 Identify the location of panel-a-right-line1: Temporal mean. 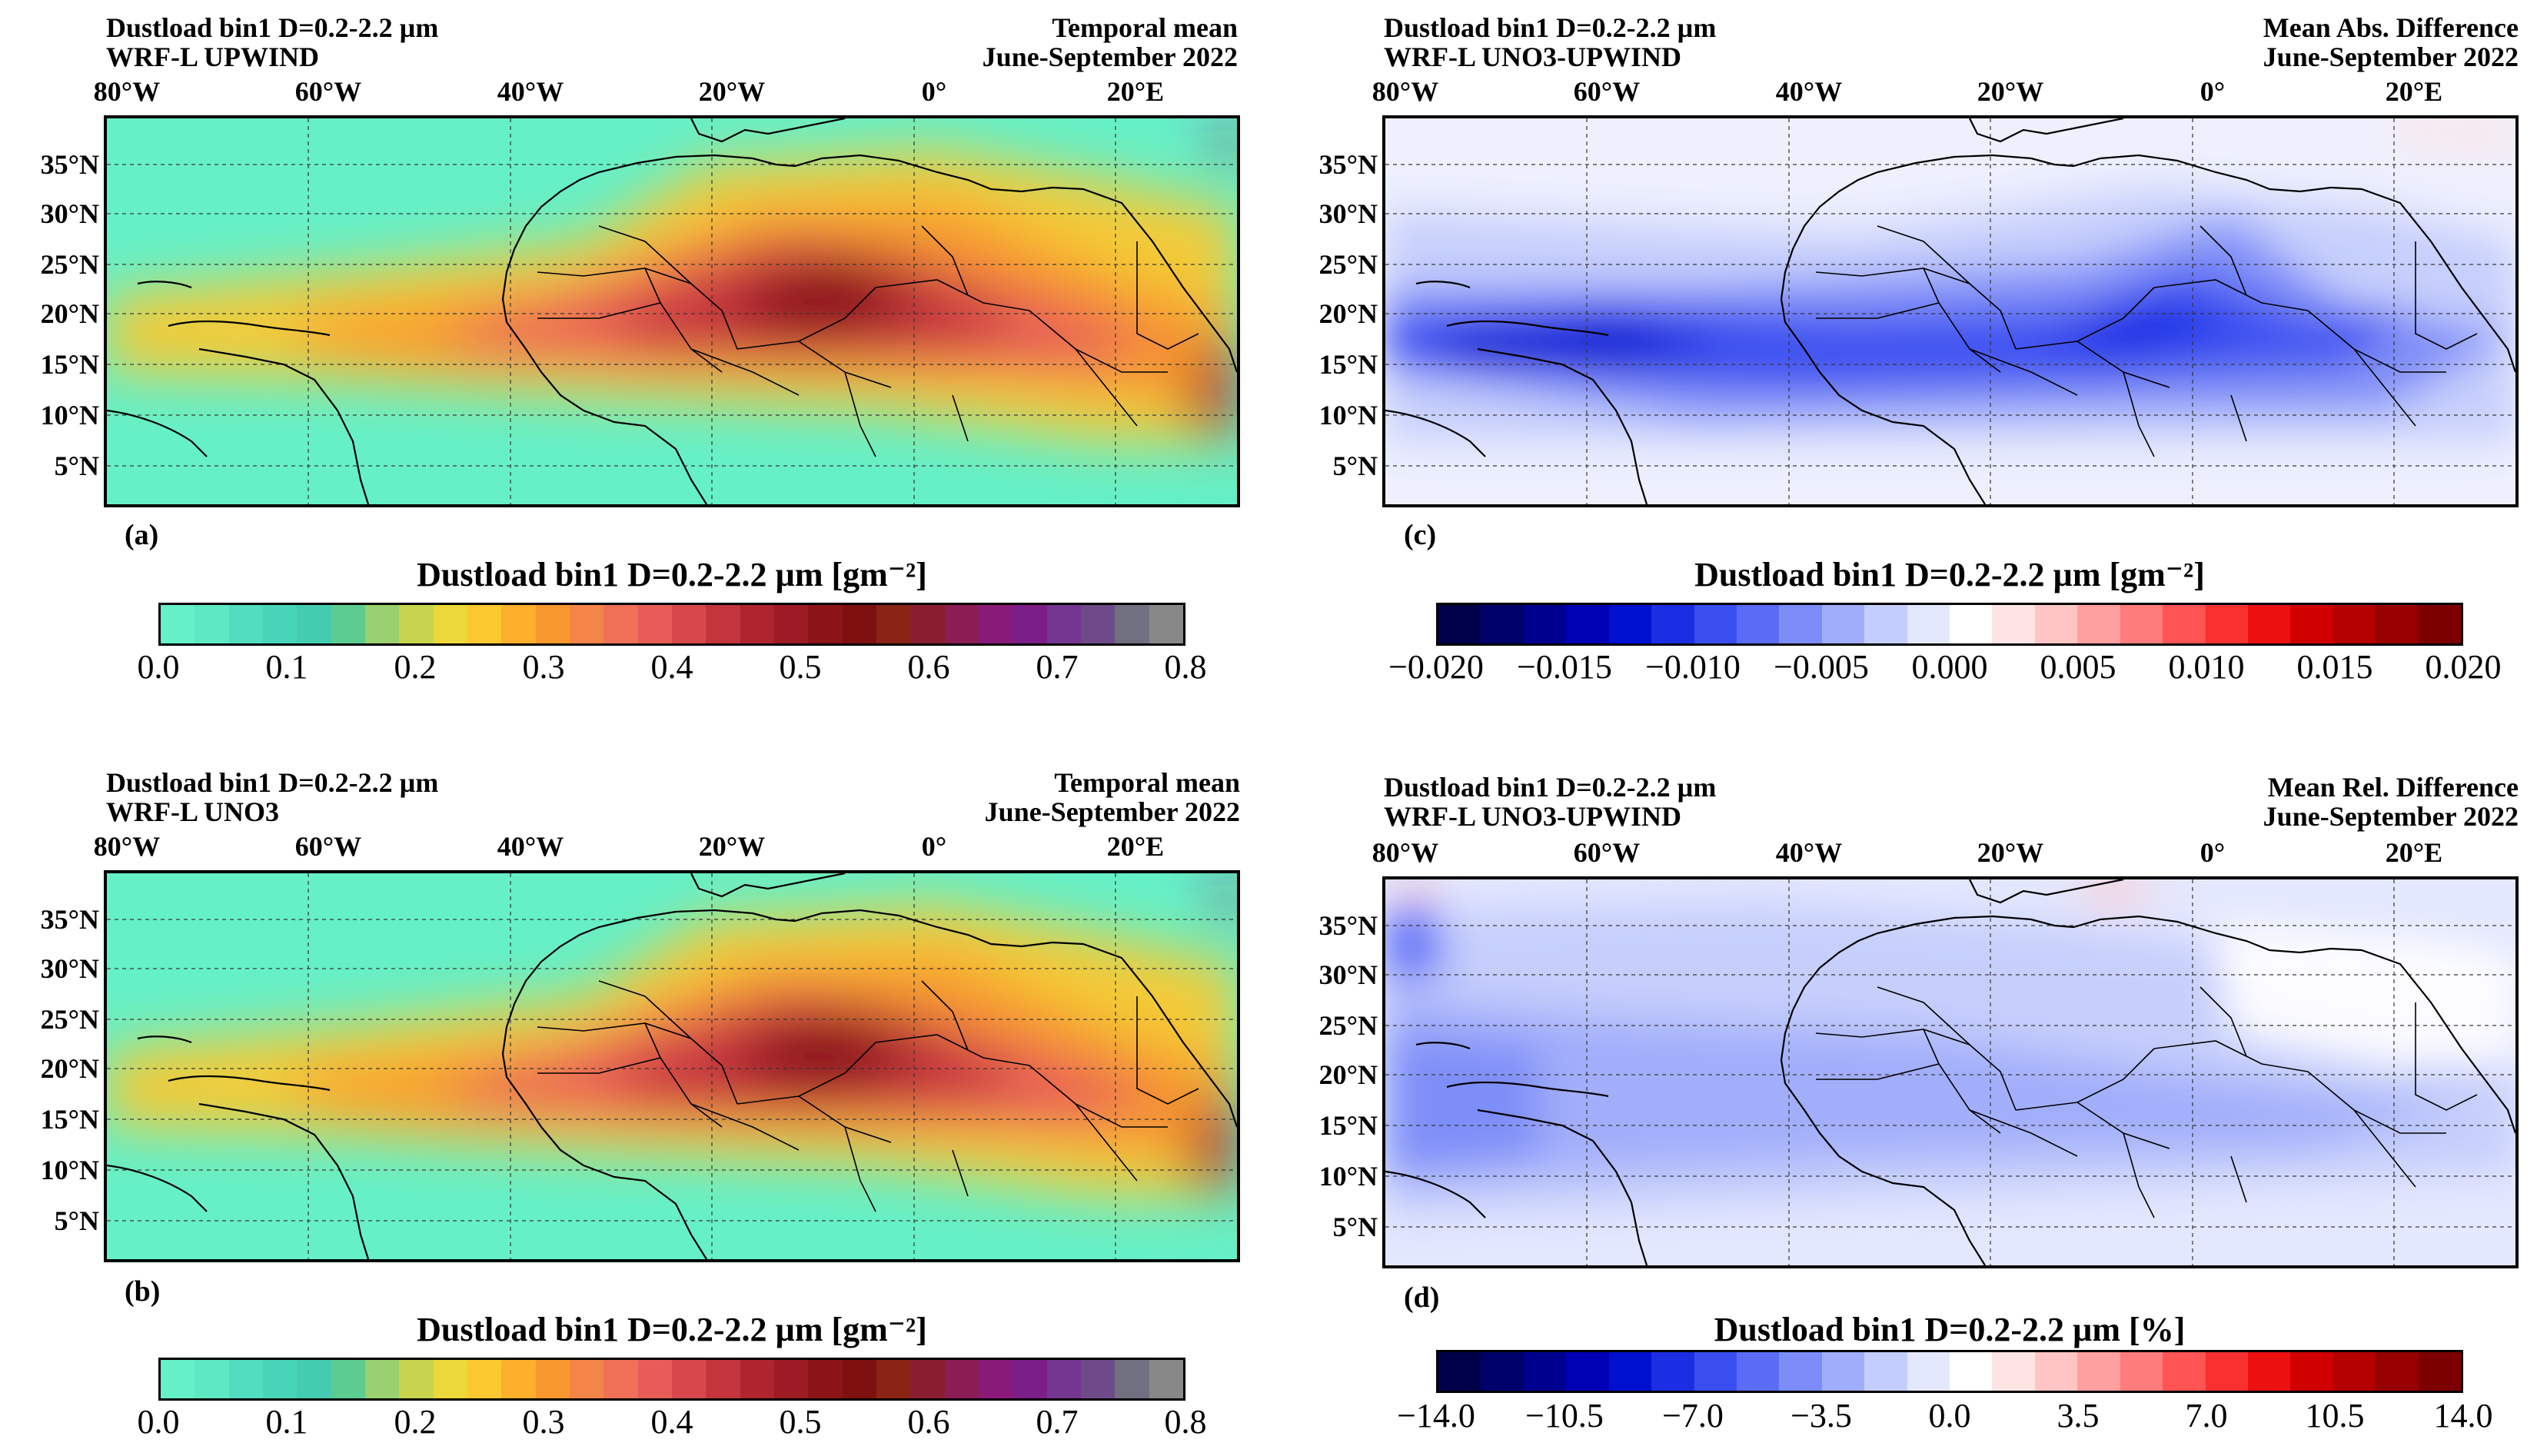
(1145, 28).